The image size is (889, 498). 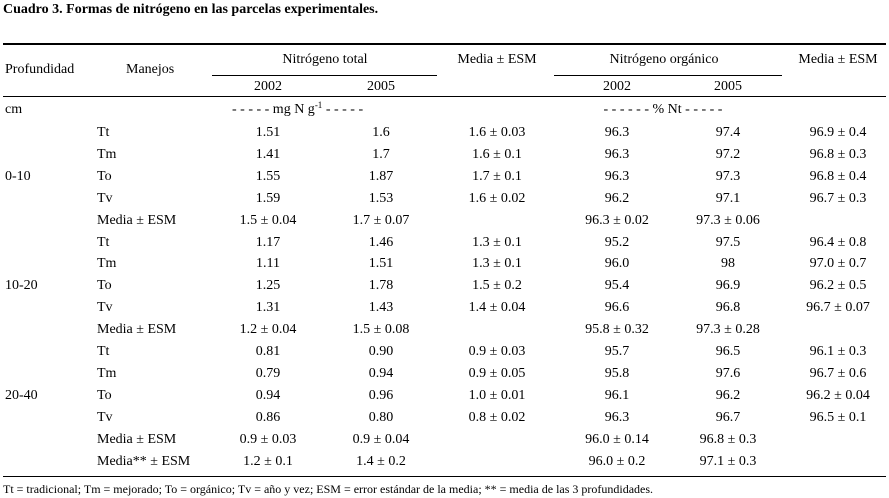 What do you see at coordinates (268, 198) in the screenshot?
I see `nt-2002-cell: 1.59` at bounding box center [268, 198].